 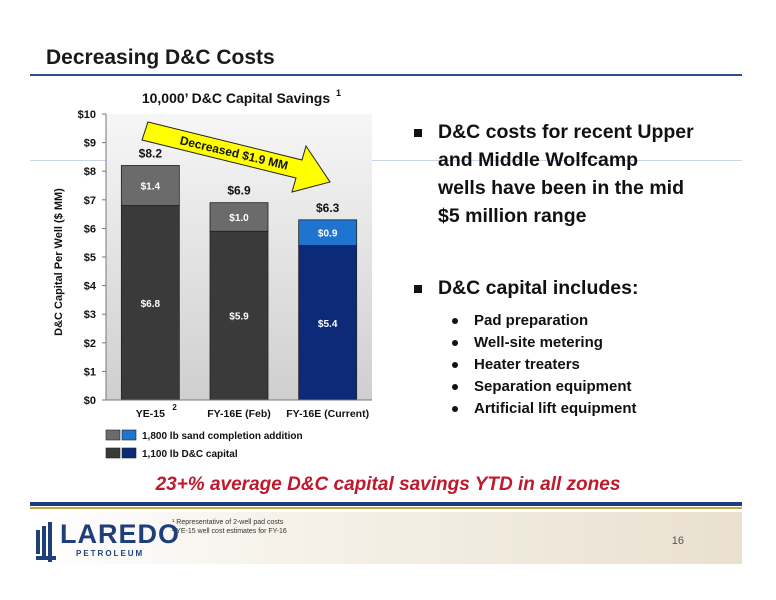 I want to click on bar-value-label: $5.9, so click(x=239, y=317).